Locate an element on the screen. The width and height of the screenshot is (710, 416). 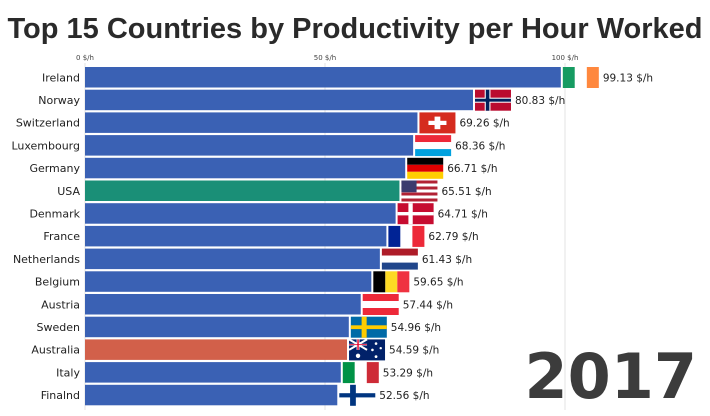
bar-row: Sweden 54.96 $/h is located at coordinates (239, 327).